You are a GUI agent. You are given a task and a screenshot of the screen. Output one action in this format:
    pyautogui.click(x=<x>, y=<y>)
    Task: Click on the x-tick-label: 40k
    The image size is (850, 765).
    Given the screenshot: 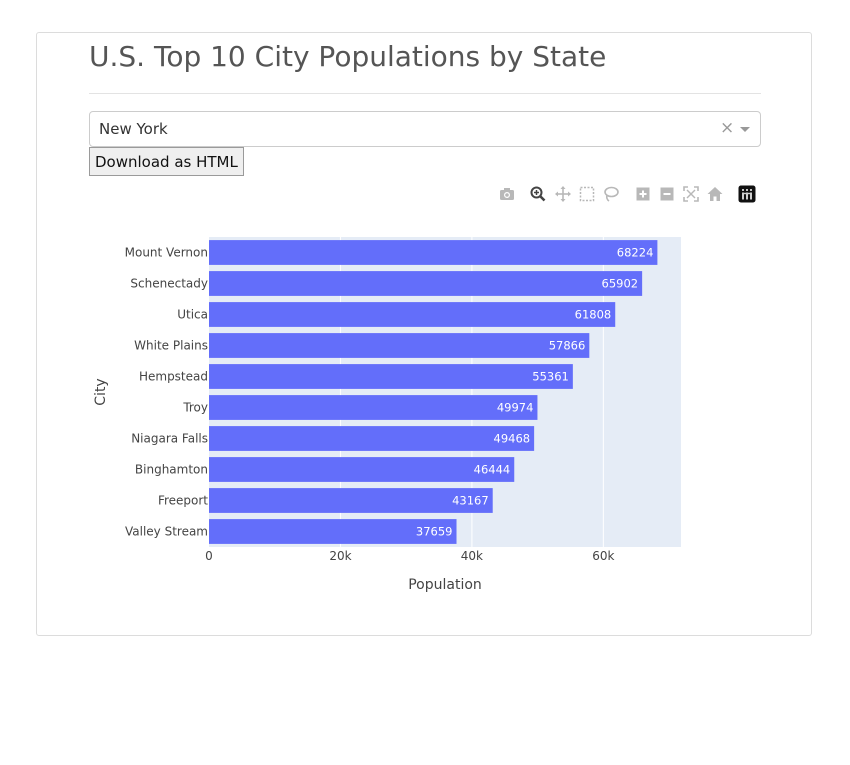 What is the action you would take?
    pyautogui.click(x=472, y=556)
    